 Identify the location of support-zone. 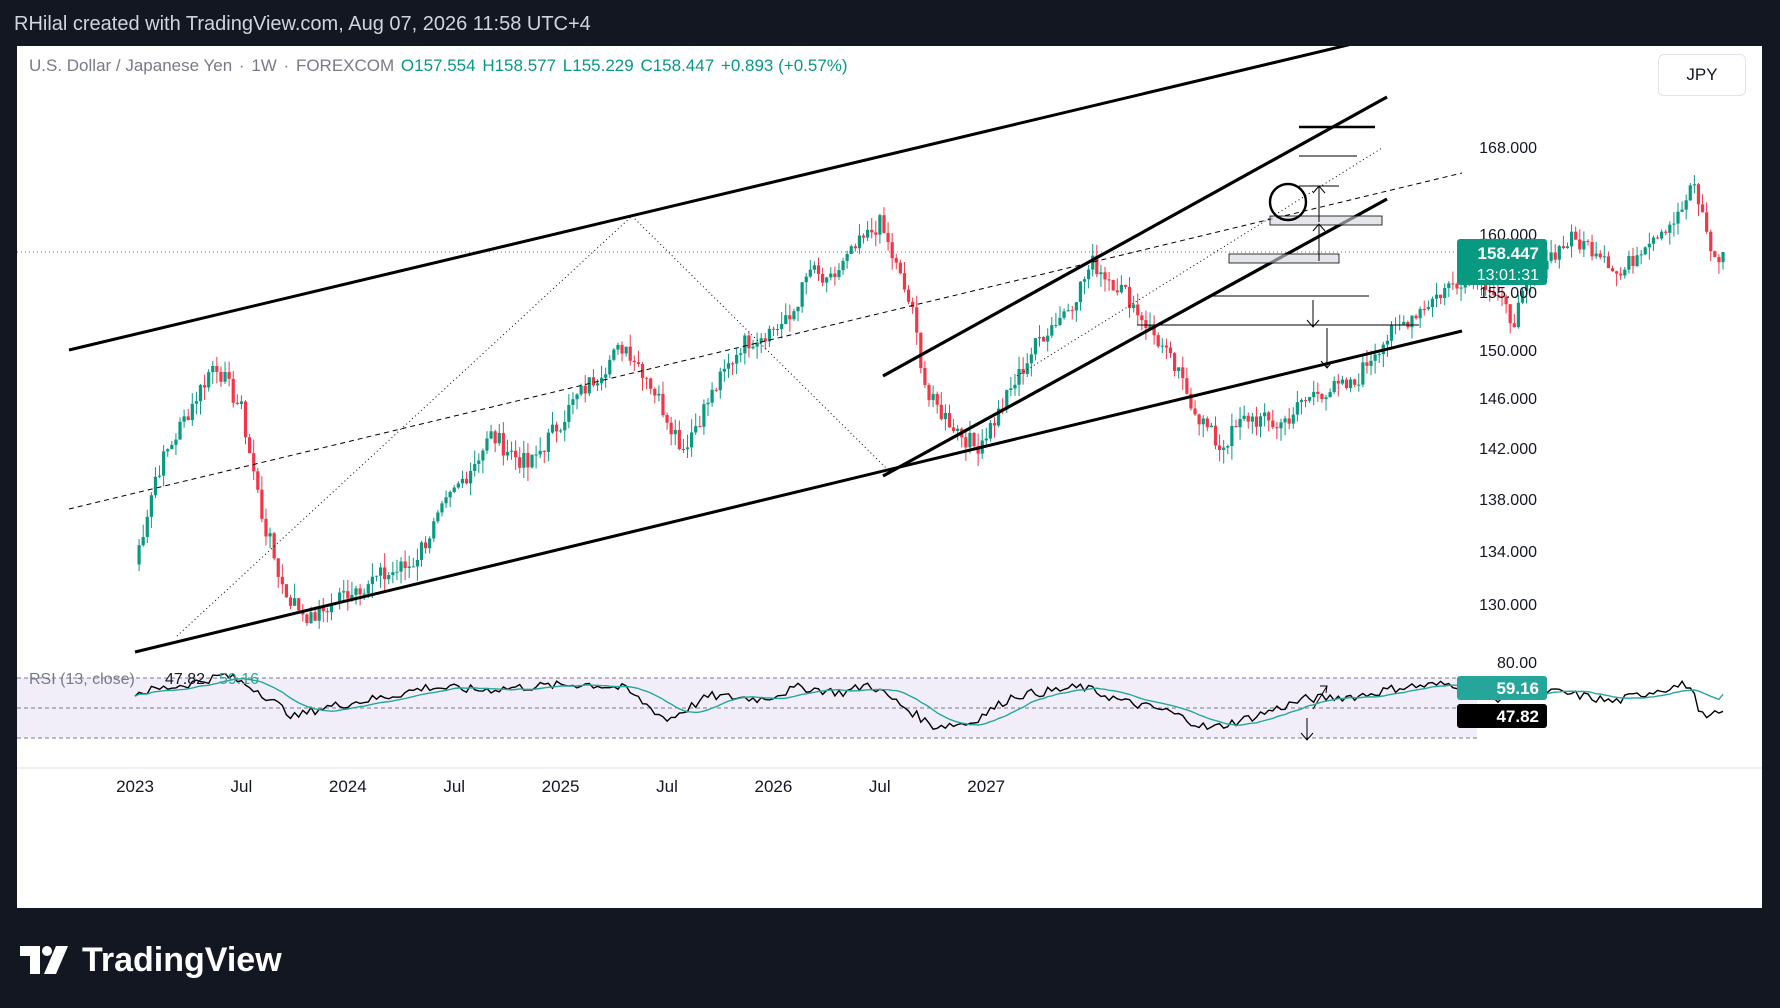
(1284, 258).